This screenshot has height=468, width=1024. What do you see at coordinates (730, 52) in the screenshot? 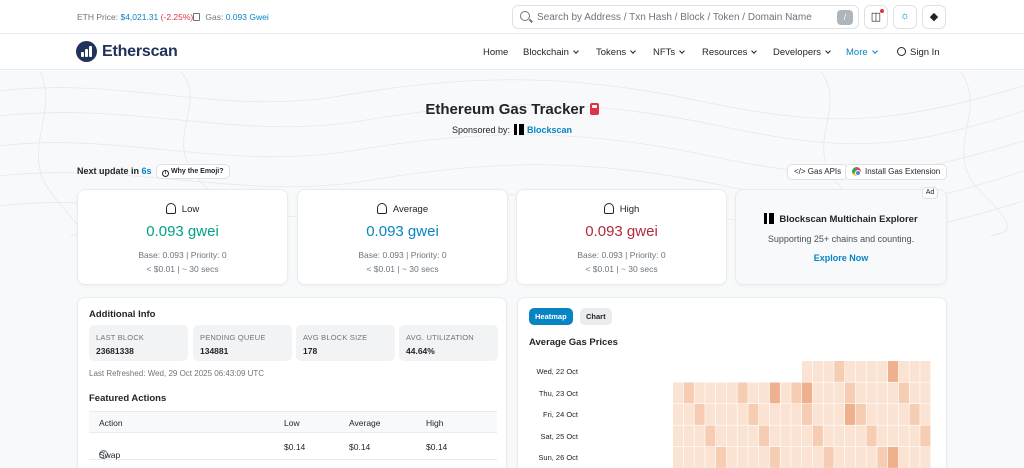
I see `nav-resources: Resources` at bounding box center [730, 52].